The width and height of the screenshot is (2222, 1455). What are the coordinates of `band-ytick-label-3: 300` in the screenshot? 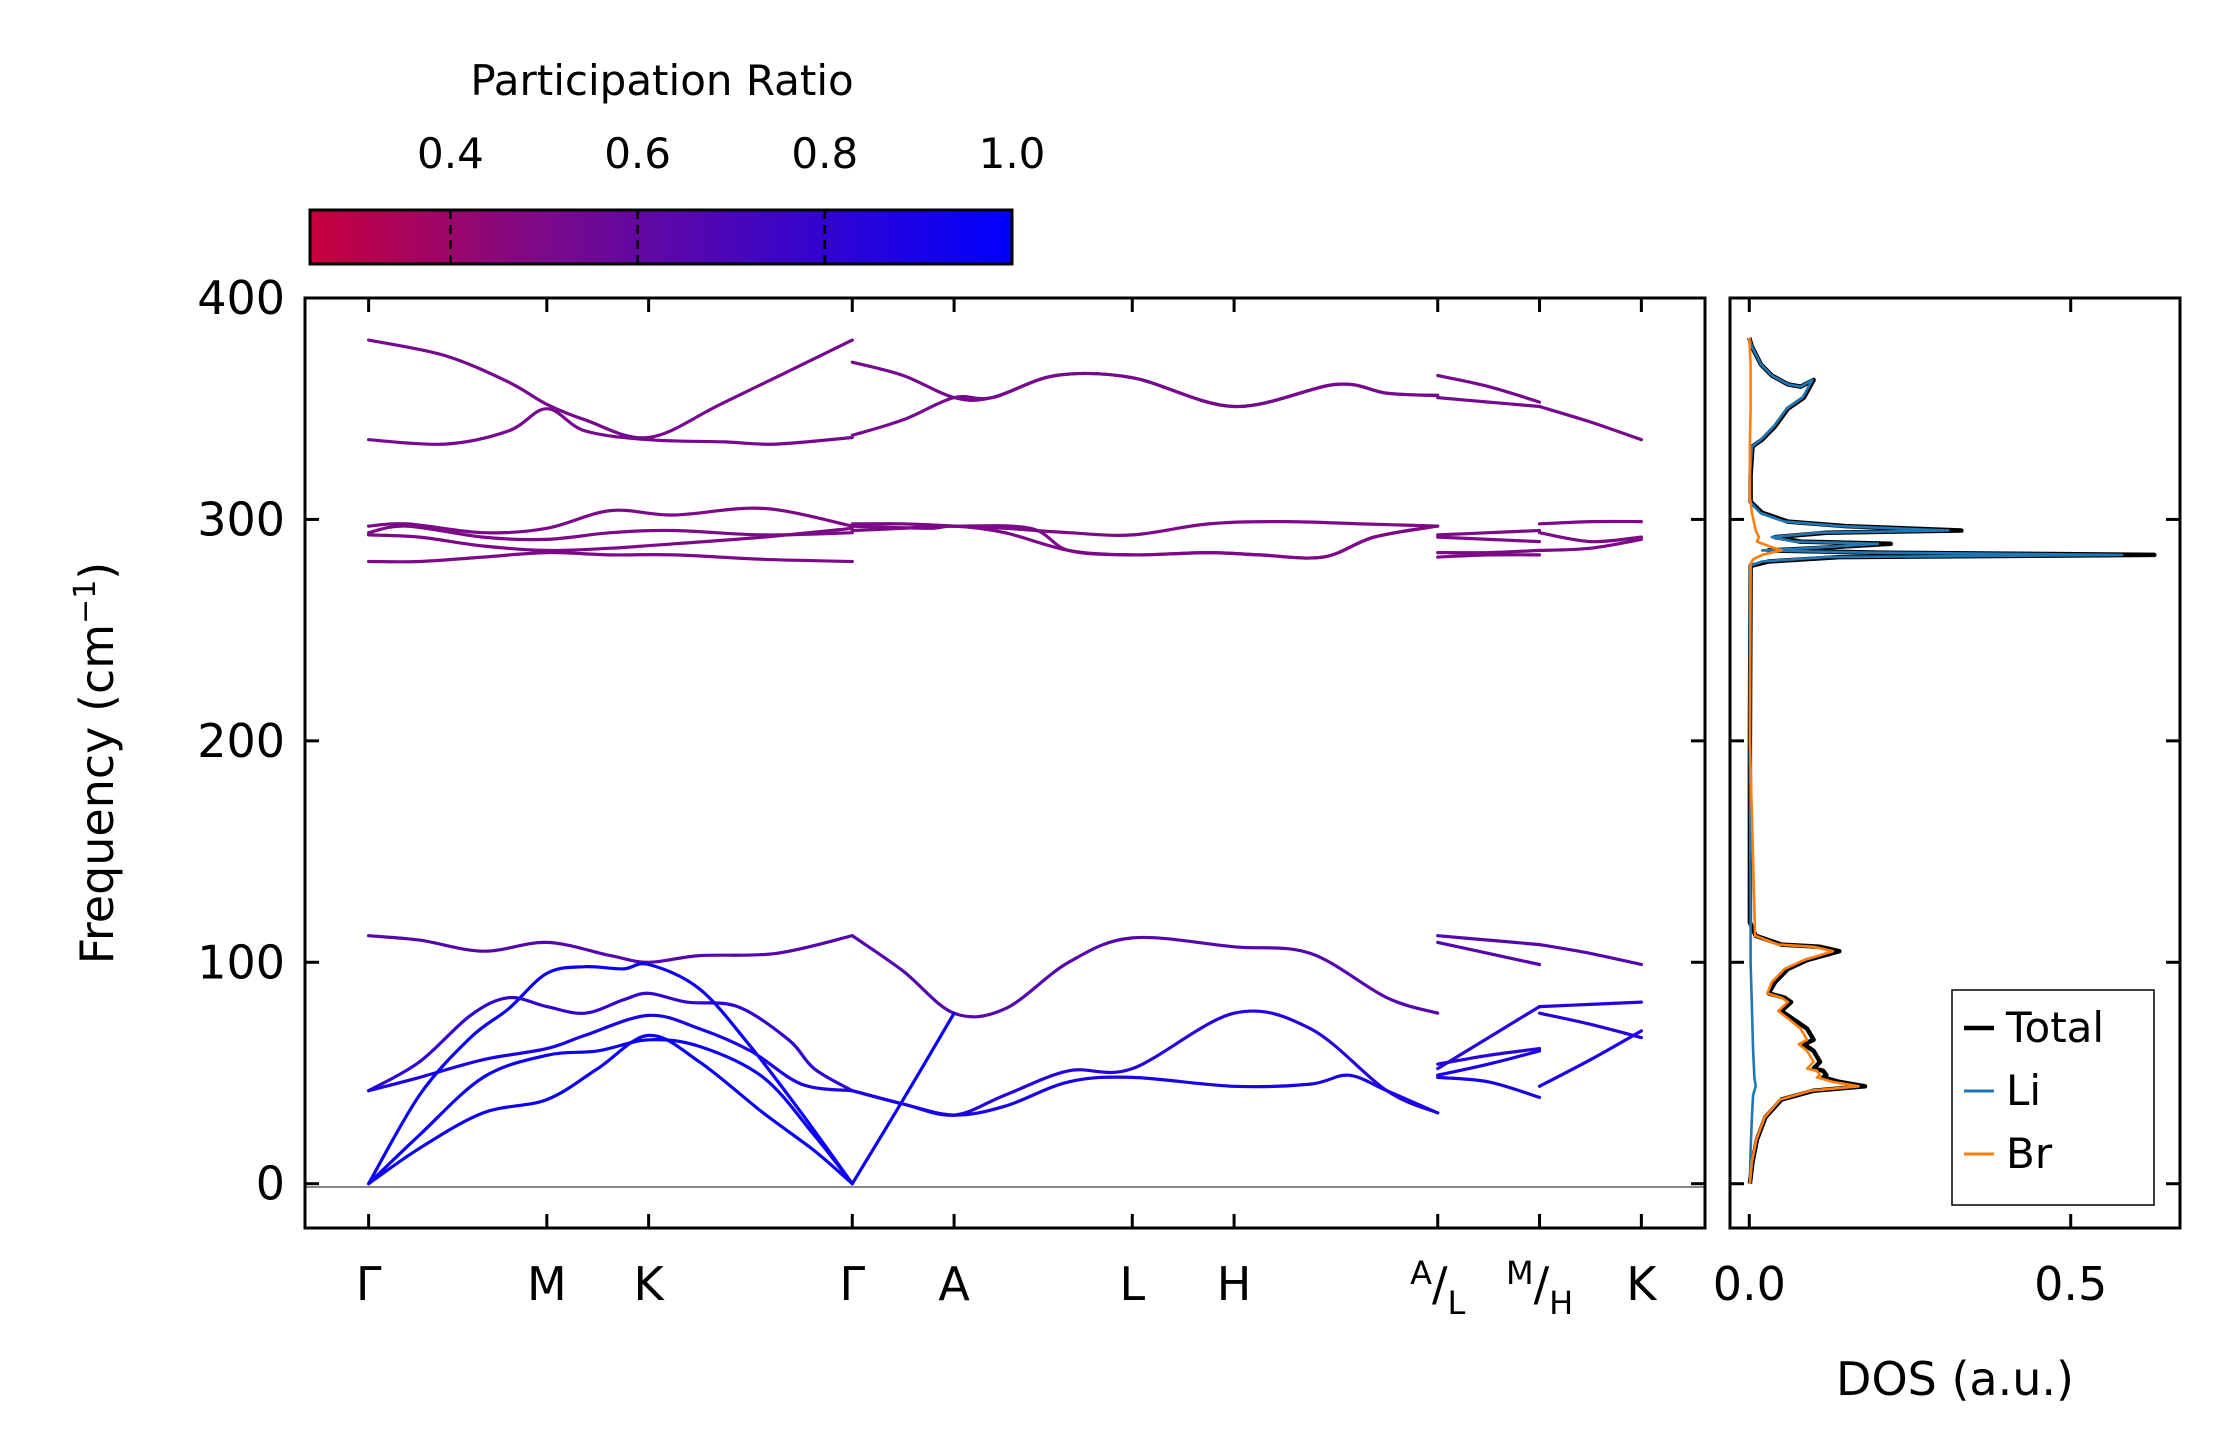 It's located at (241, 519).